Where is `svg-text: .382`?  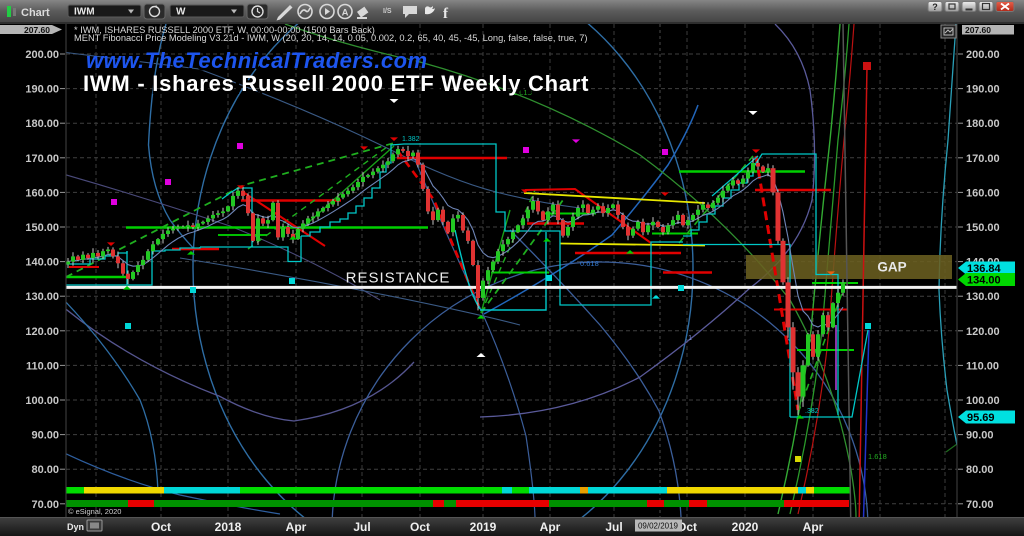 svg-text: .382 is located at coordinates (812, 411).